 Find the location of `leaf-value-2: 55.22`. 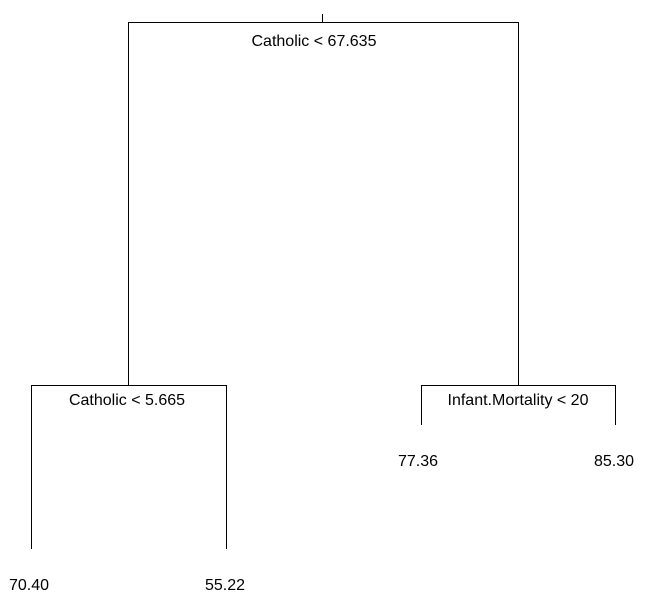

leaf-value-2: 55.22 is located at coordinates (225, 585).